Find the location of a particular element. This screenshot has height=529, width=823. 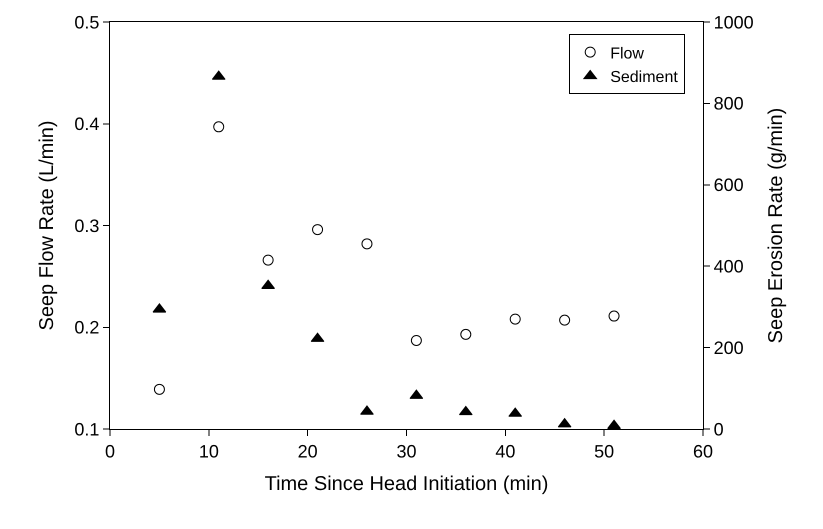

y2-tick-label: 800 is located at coordinates (729, 104).